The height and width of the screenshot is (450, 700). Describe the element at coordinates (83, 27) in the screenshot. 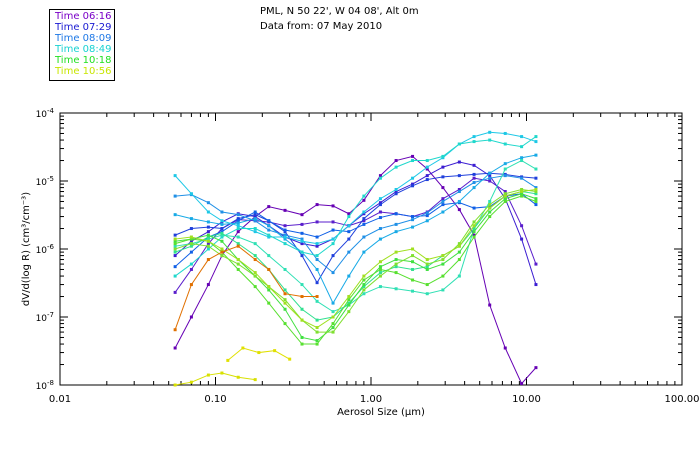

I see `legend-item: Time 07:29` at that location.